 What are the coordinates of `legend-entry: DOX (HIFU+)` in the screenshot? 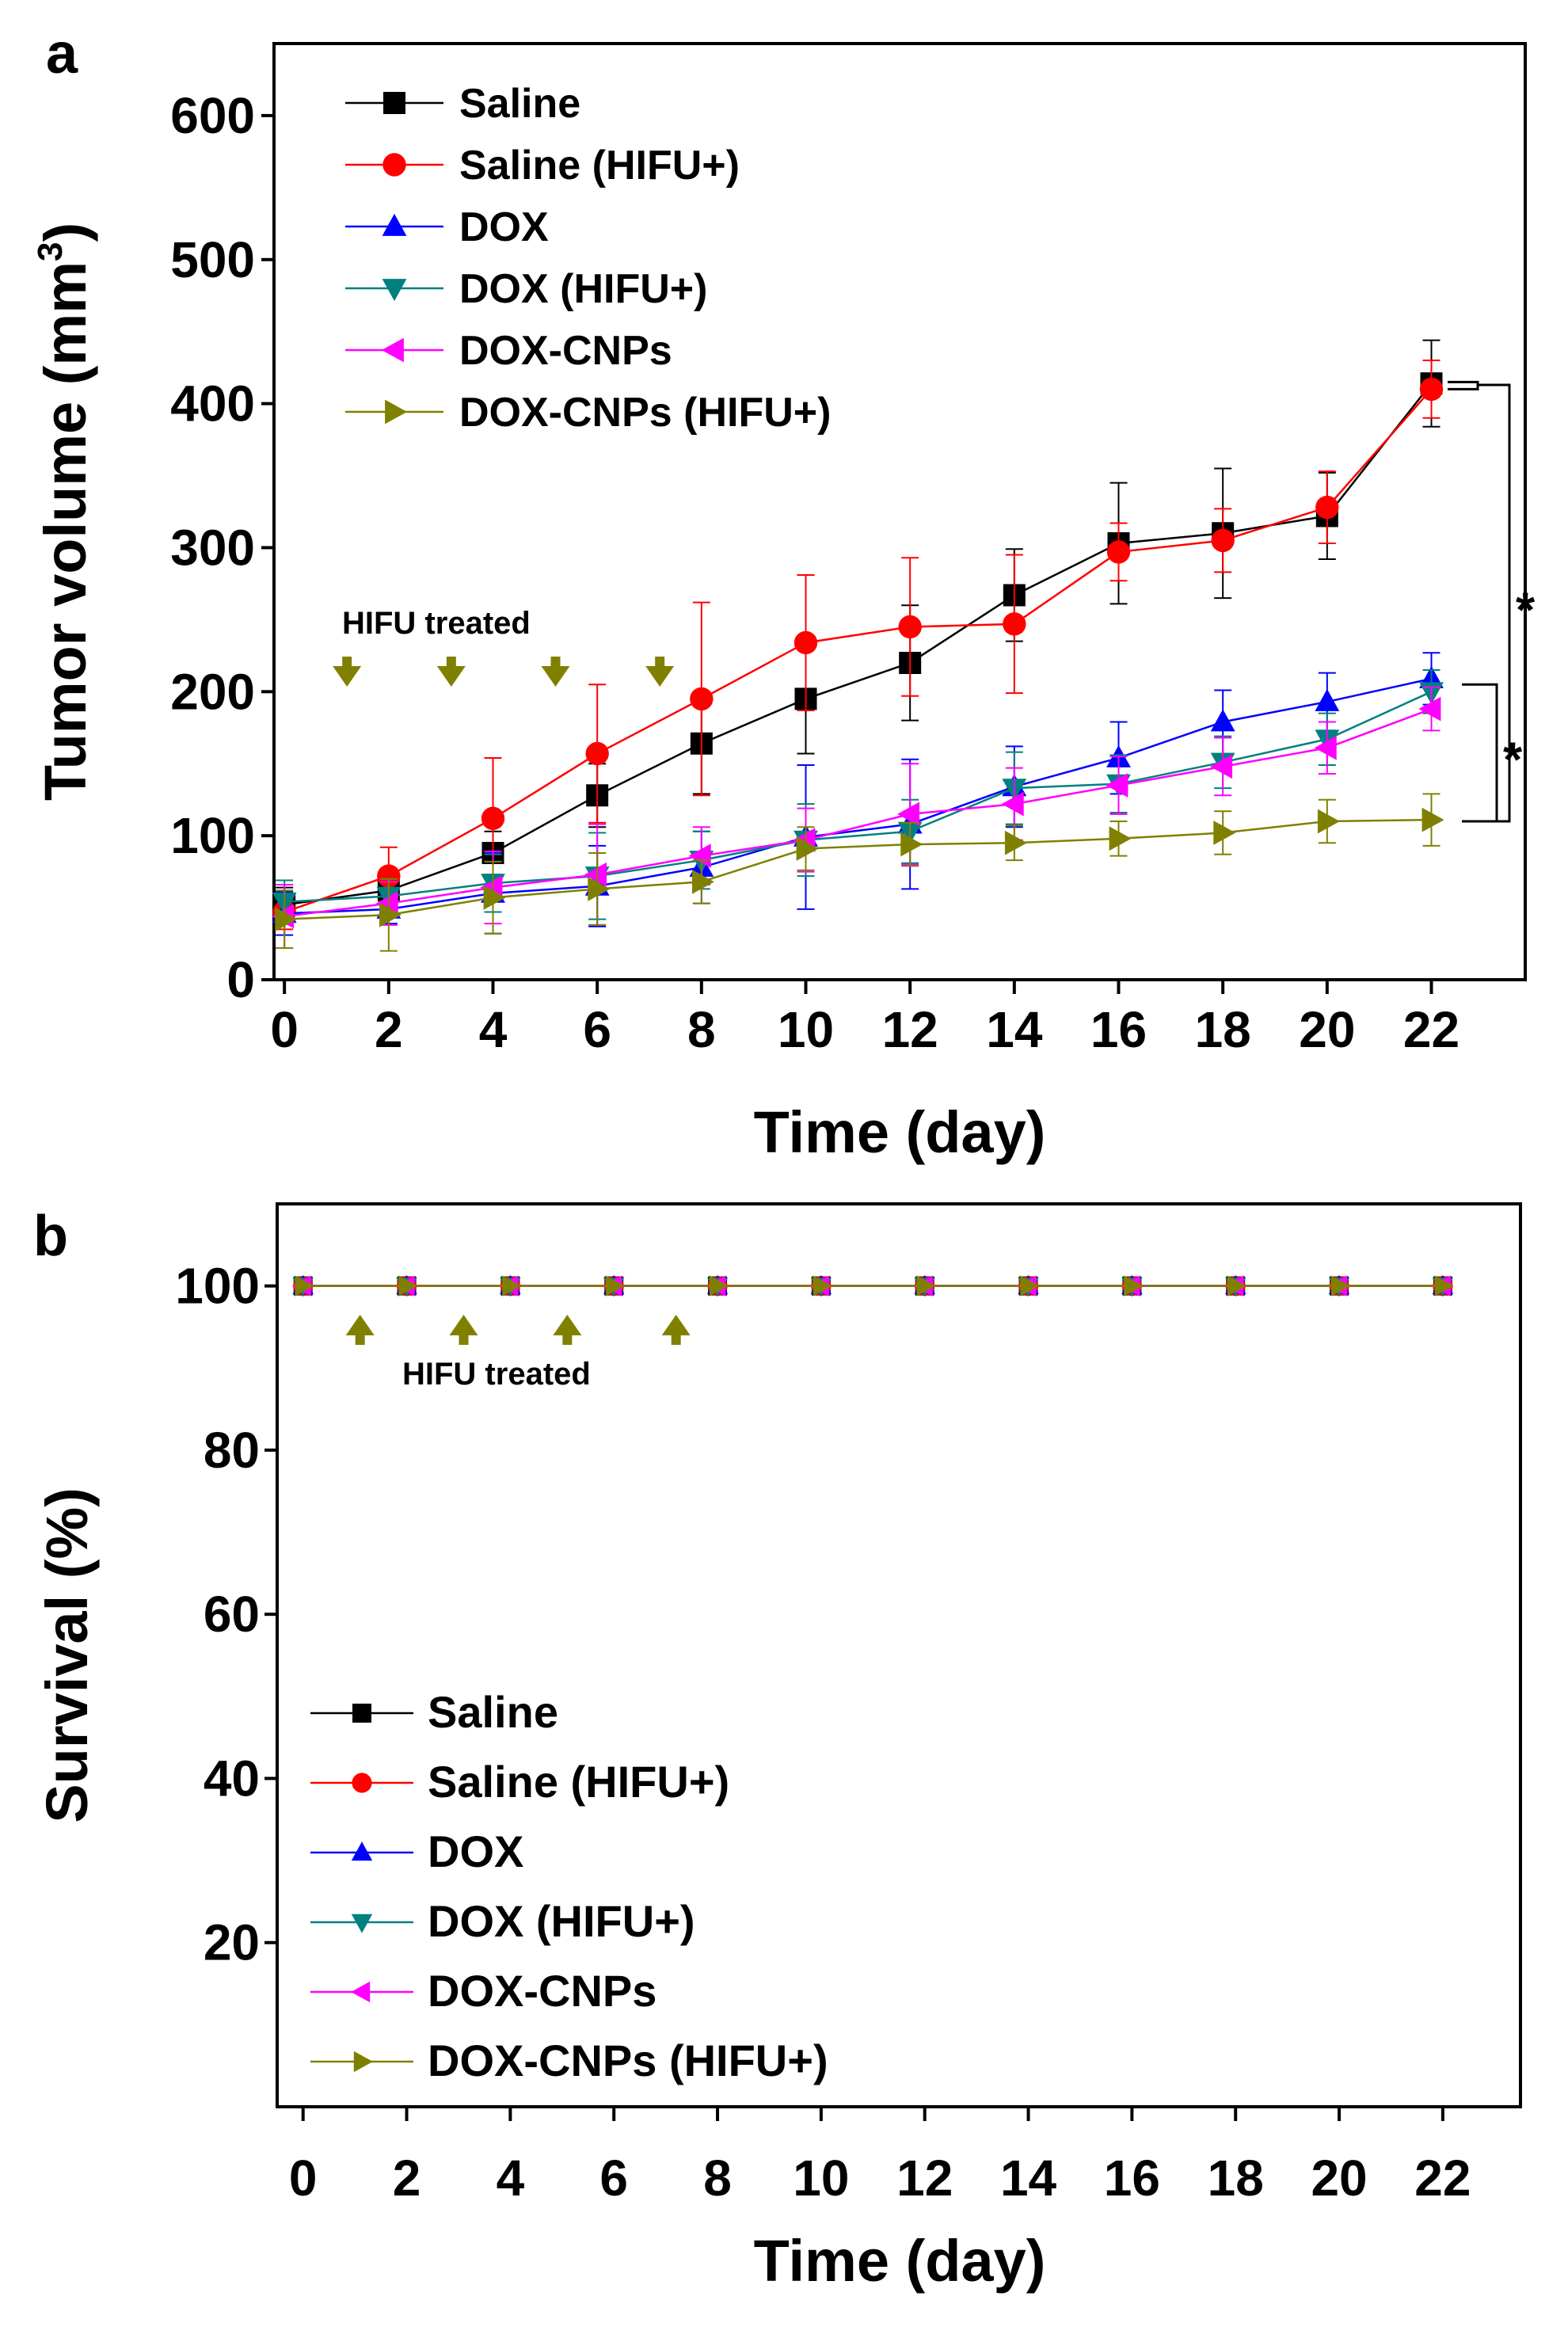 It's located at (526, 289).